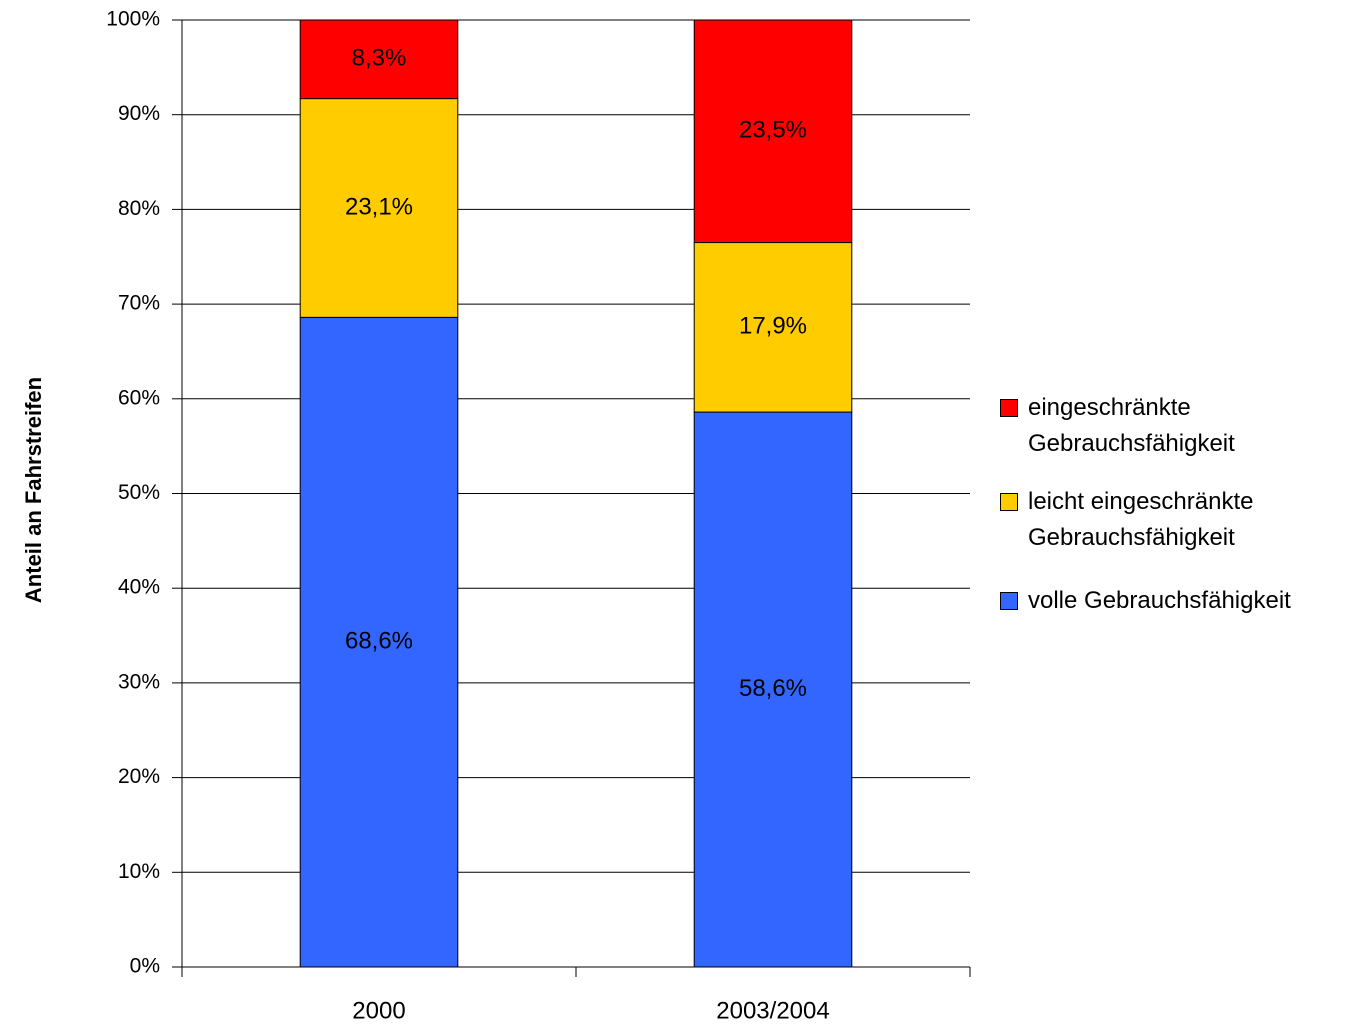 The height and width of the screenshot is (1028, 1368). Describe the element at coordinates (139, 587) in the screenshot. I see `y-tick-label: 40%` at that location.